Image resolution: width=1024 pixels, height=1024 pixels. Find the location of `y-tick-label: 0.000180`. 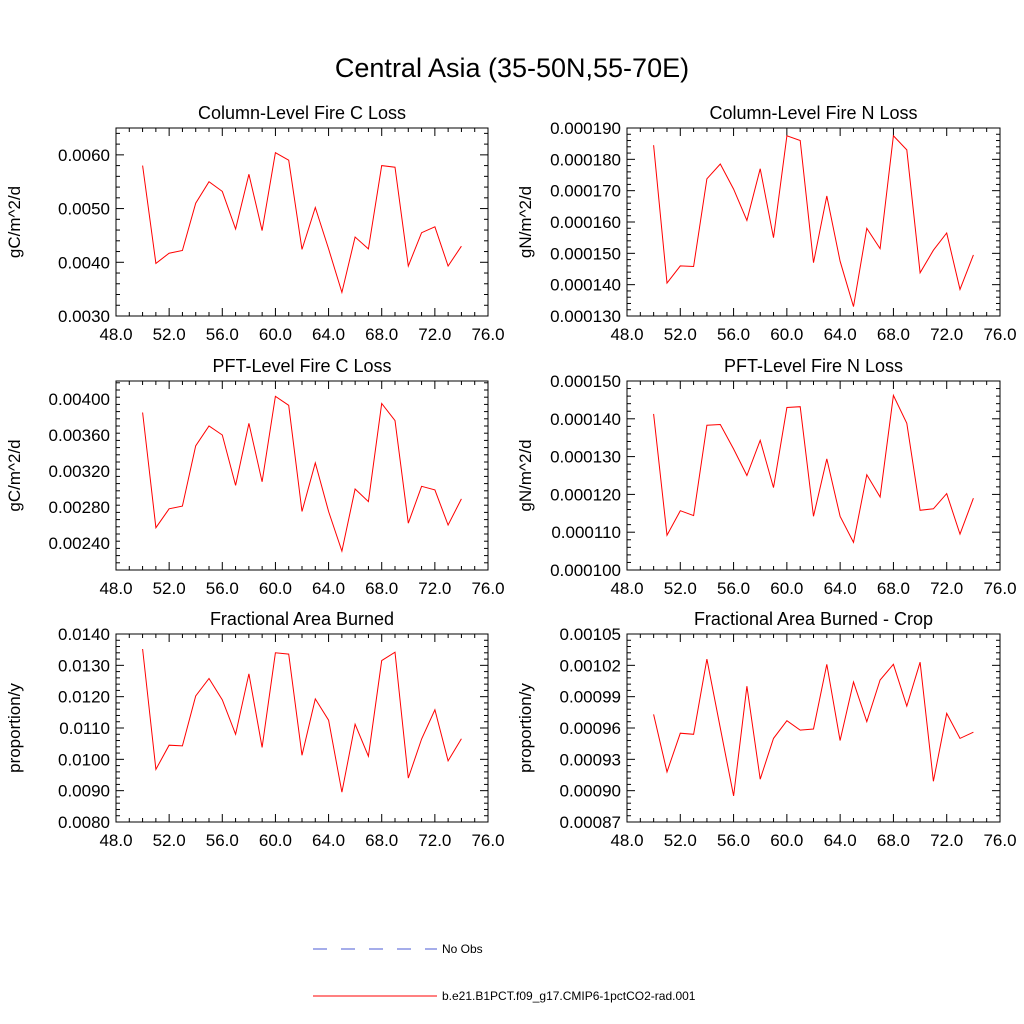

y-tick-label: 0.000180 is located at coordinates (585, 159).